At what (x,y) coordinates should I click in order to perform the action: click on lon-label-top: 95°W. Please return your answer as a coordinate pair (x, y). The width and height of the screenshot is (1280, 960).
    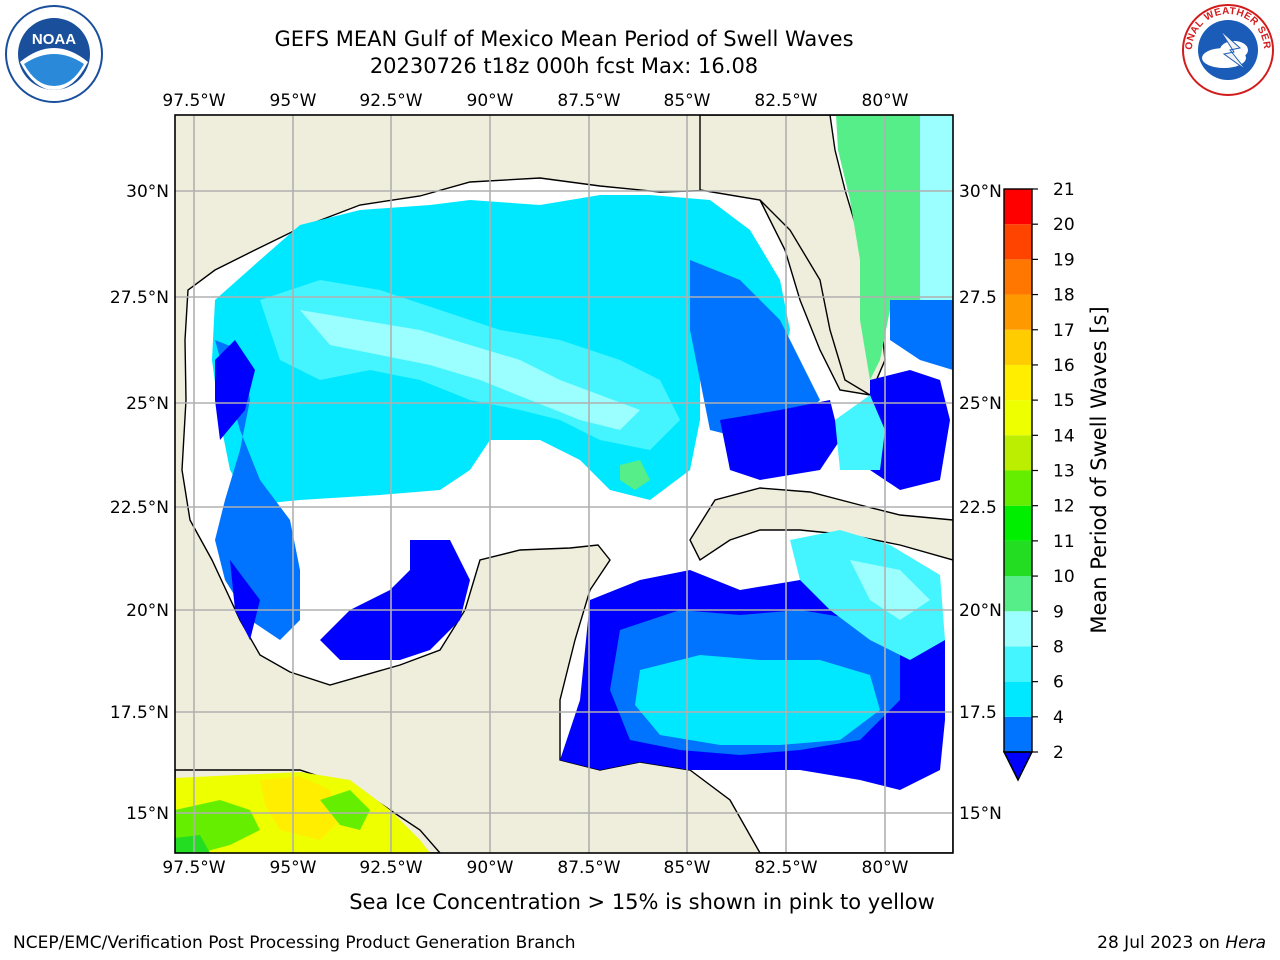
    Looking at the image, I should click on (293, 101).